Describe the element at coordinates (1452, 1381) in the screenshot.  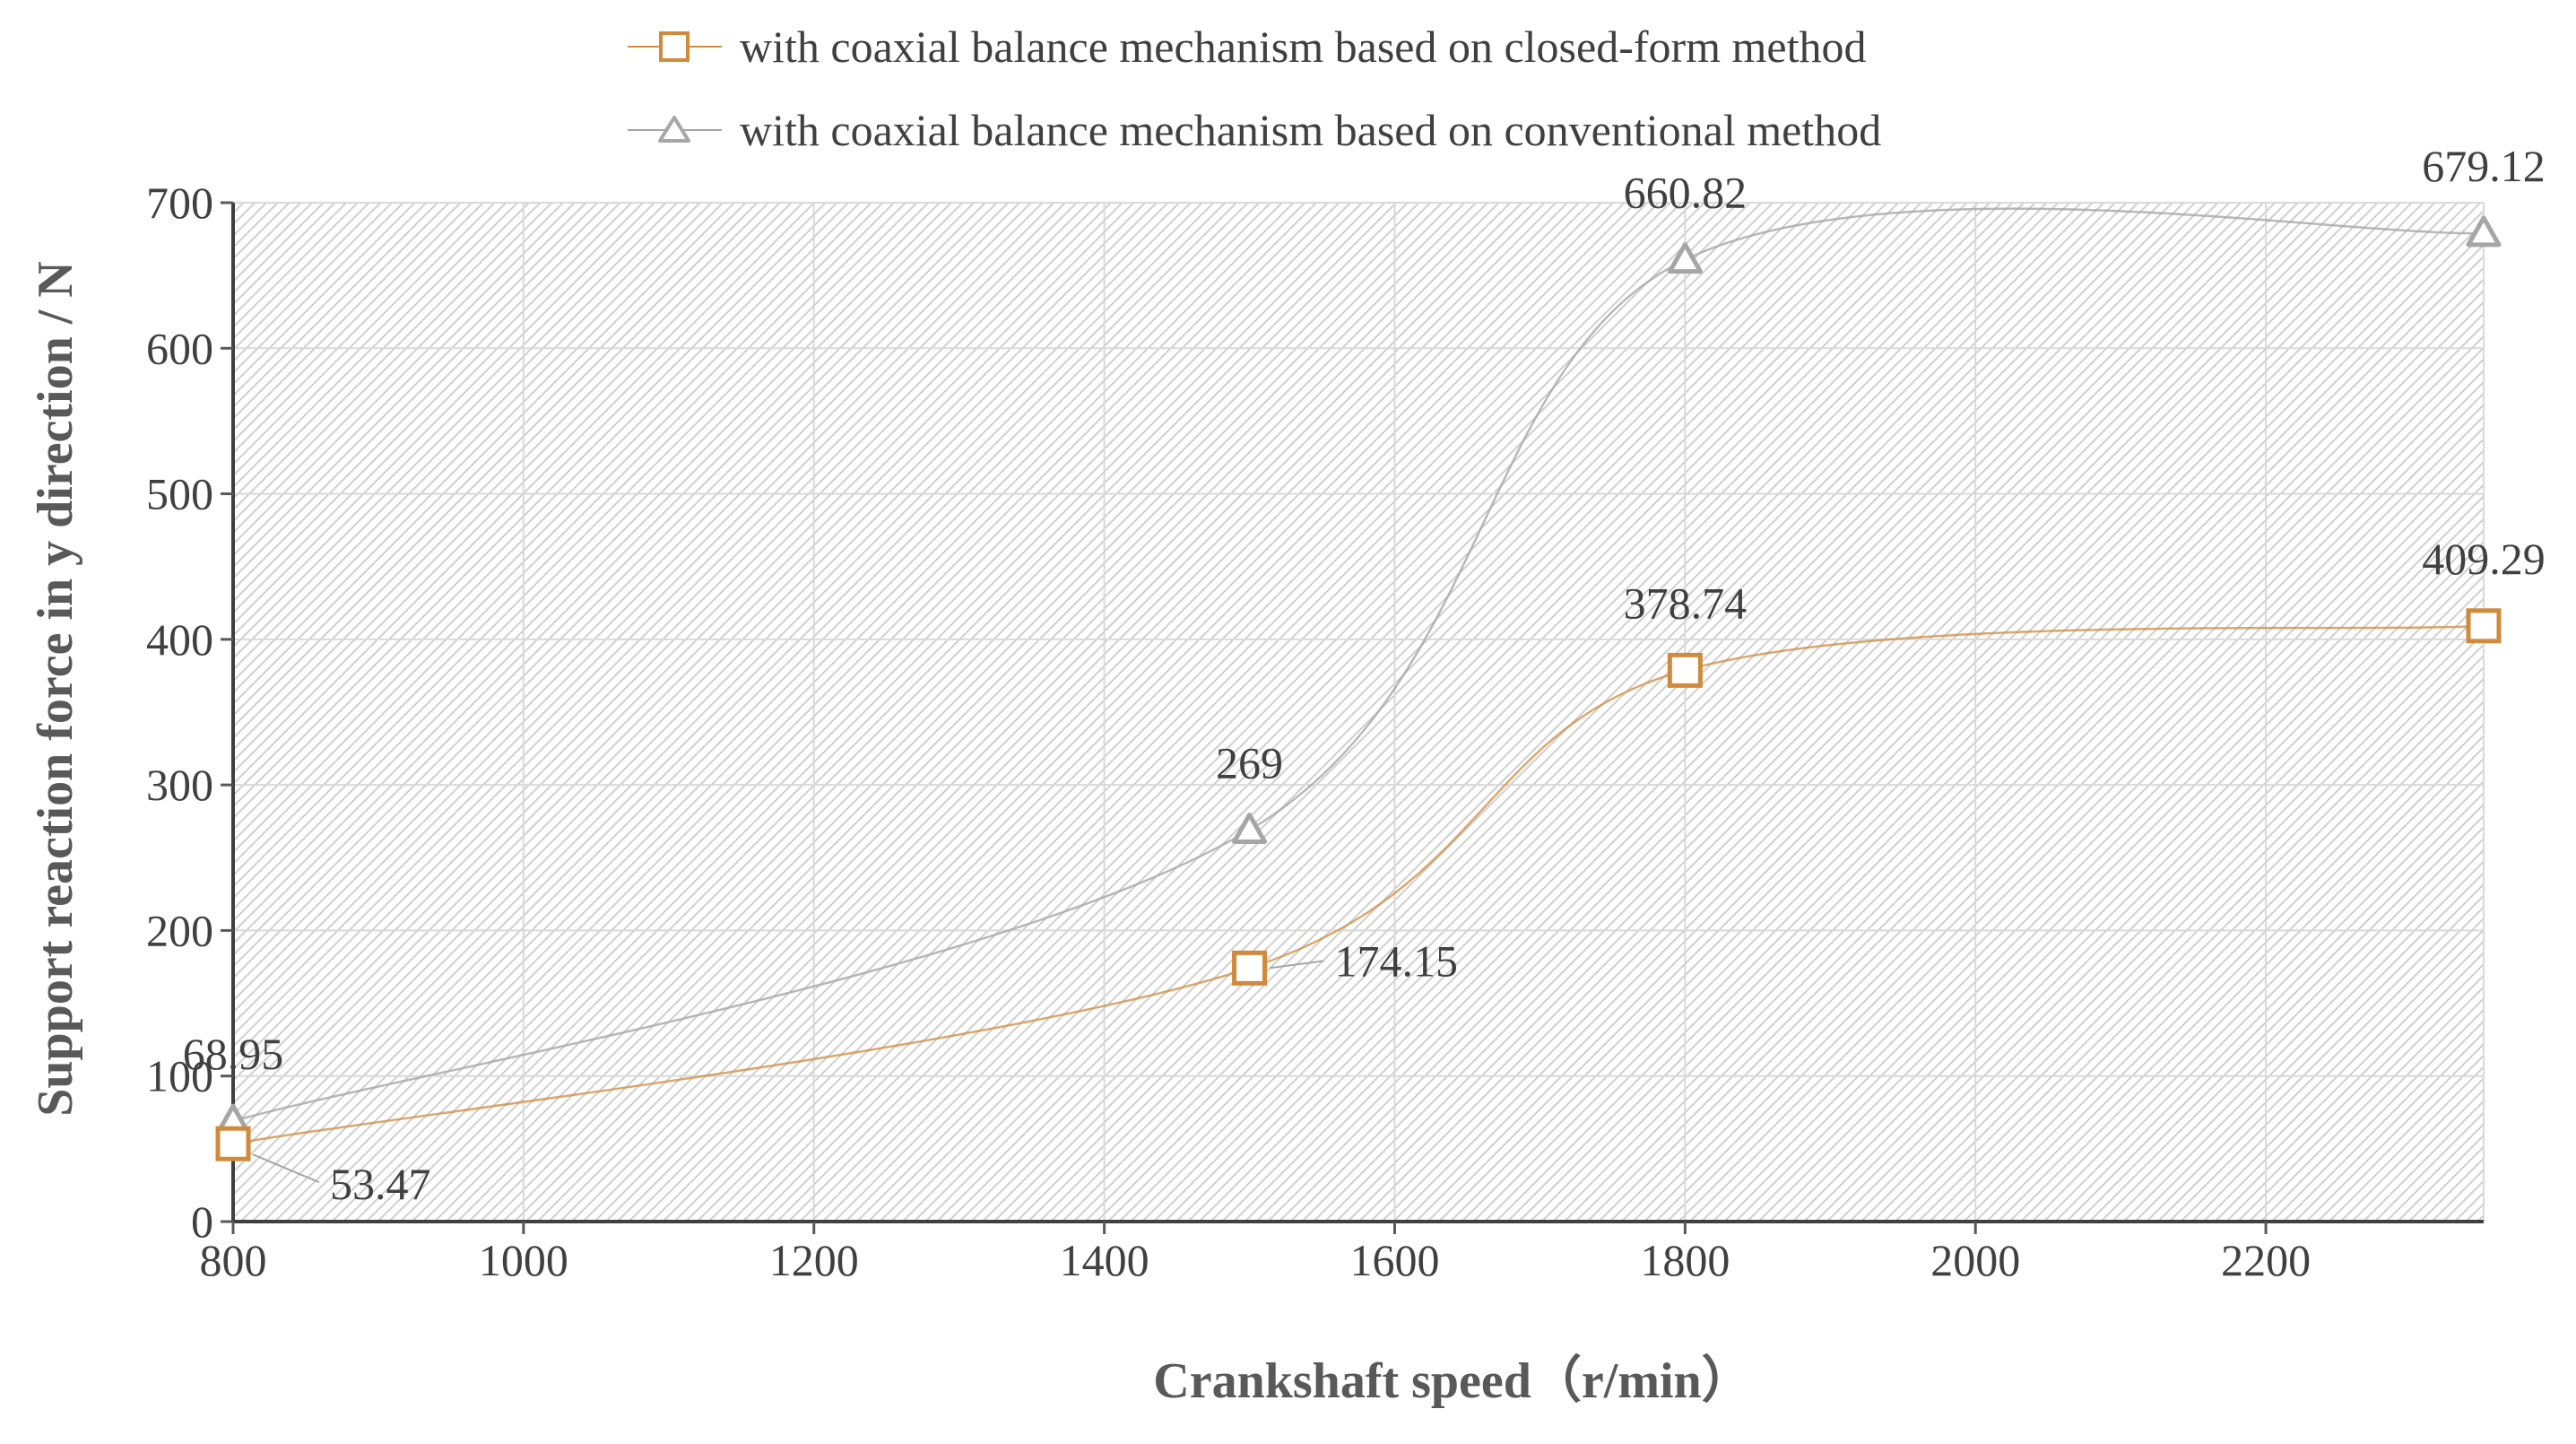
I see `x-axis-title: Crankshaft speed（r/min）` at that location.